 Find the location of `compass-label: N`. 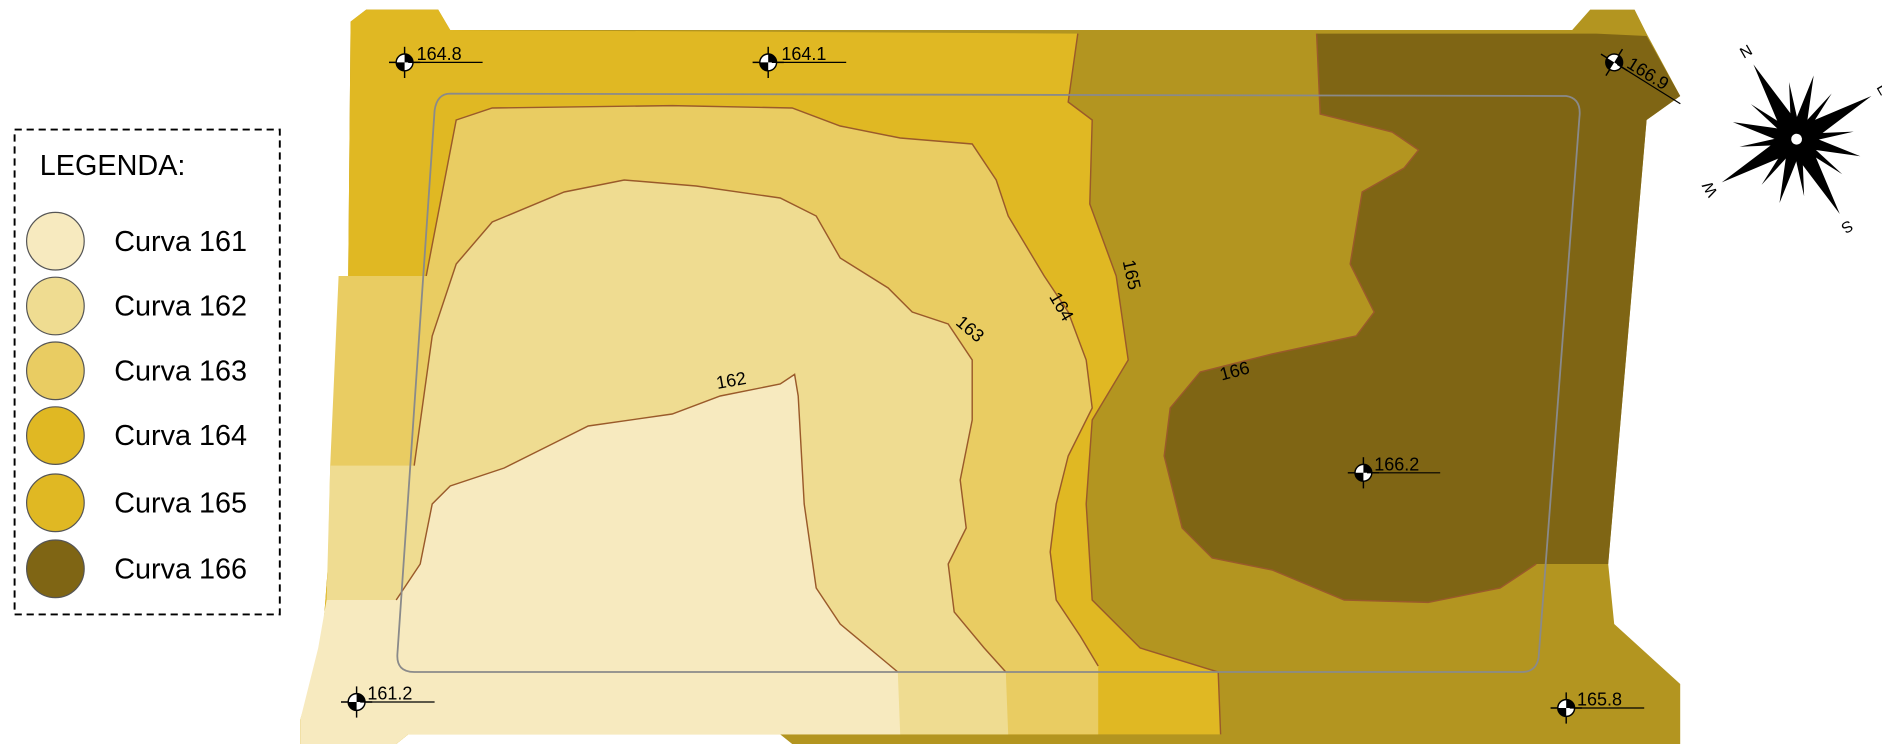

compass-label: N is located at coordinates (1746, 52).